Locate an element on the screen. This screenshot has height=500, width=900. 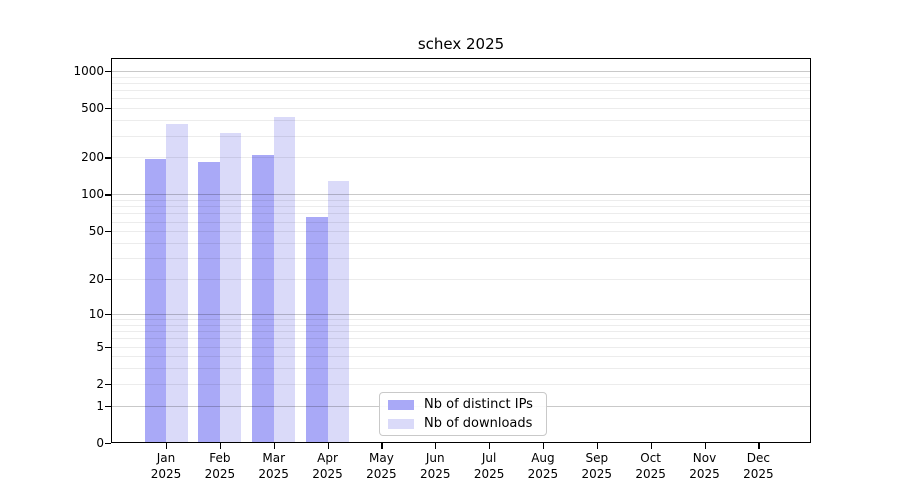
y-tick-label: 0 is located at coordinates (100, 443).